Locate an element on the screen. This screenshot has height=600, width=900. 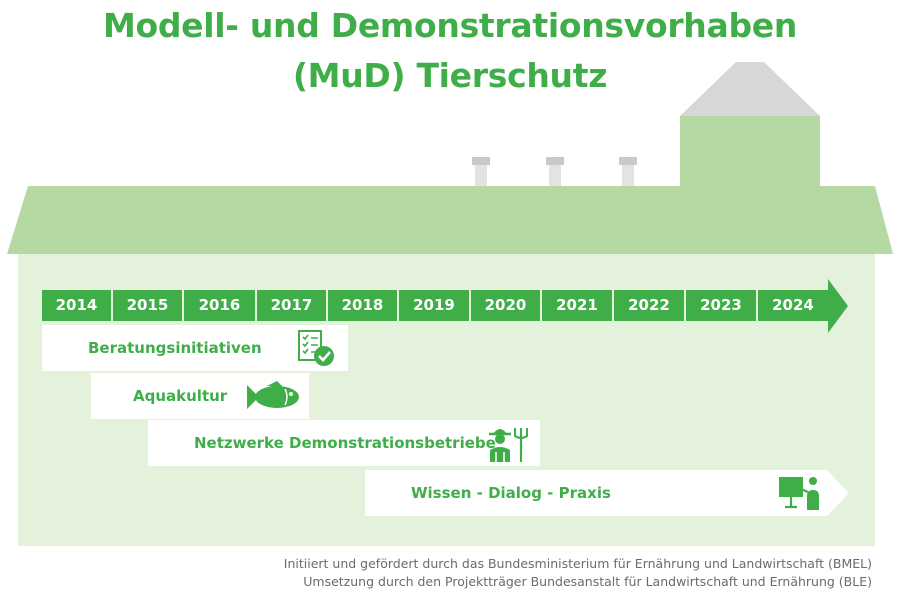
year-label: 2024 is located at coordinates (793, 305).